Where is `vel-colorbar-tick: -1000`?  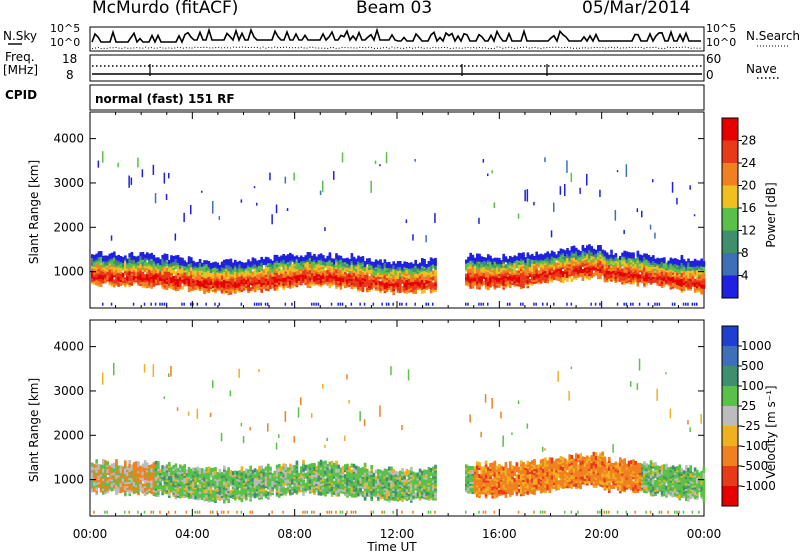 vel-colorbar-tick: -1000 is located at coordinates (758, 486).